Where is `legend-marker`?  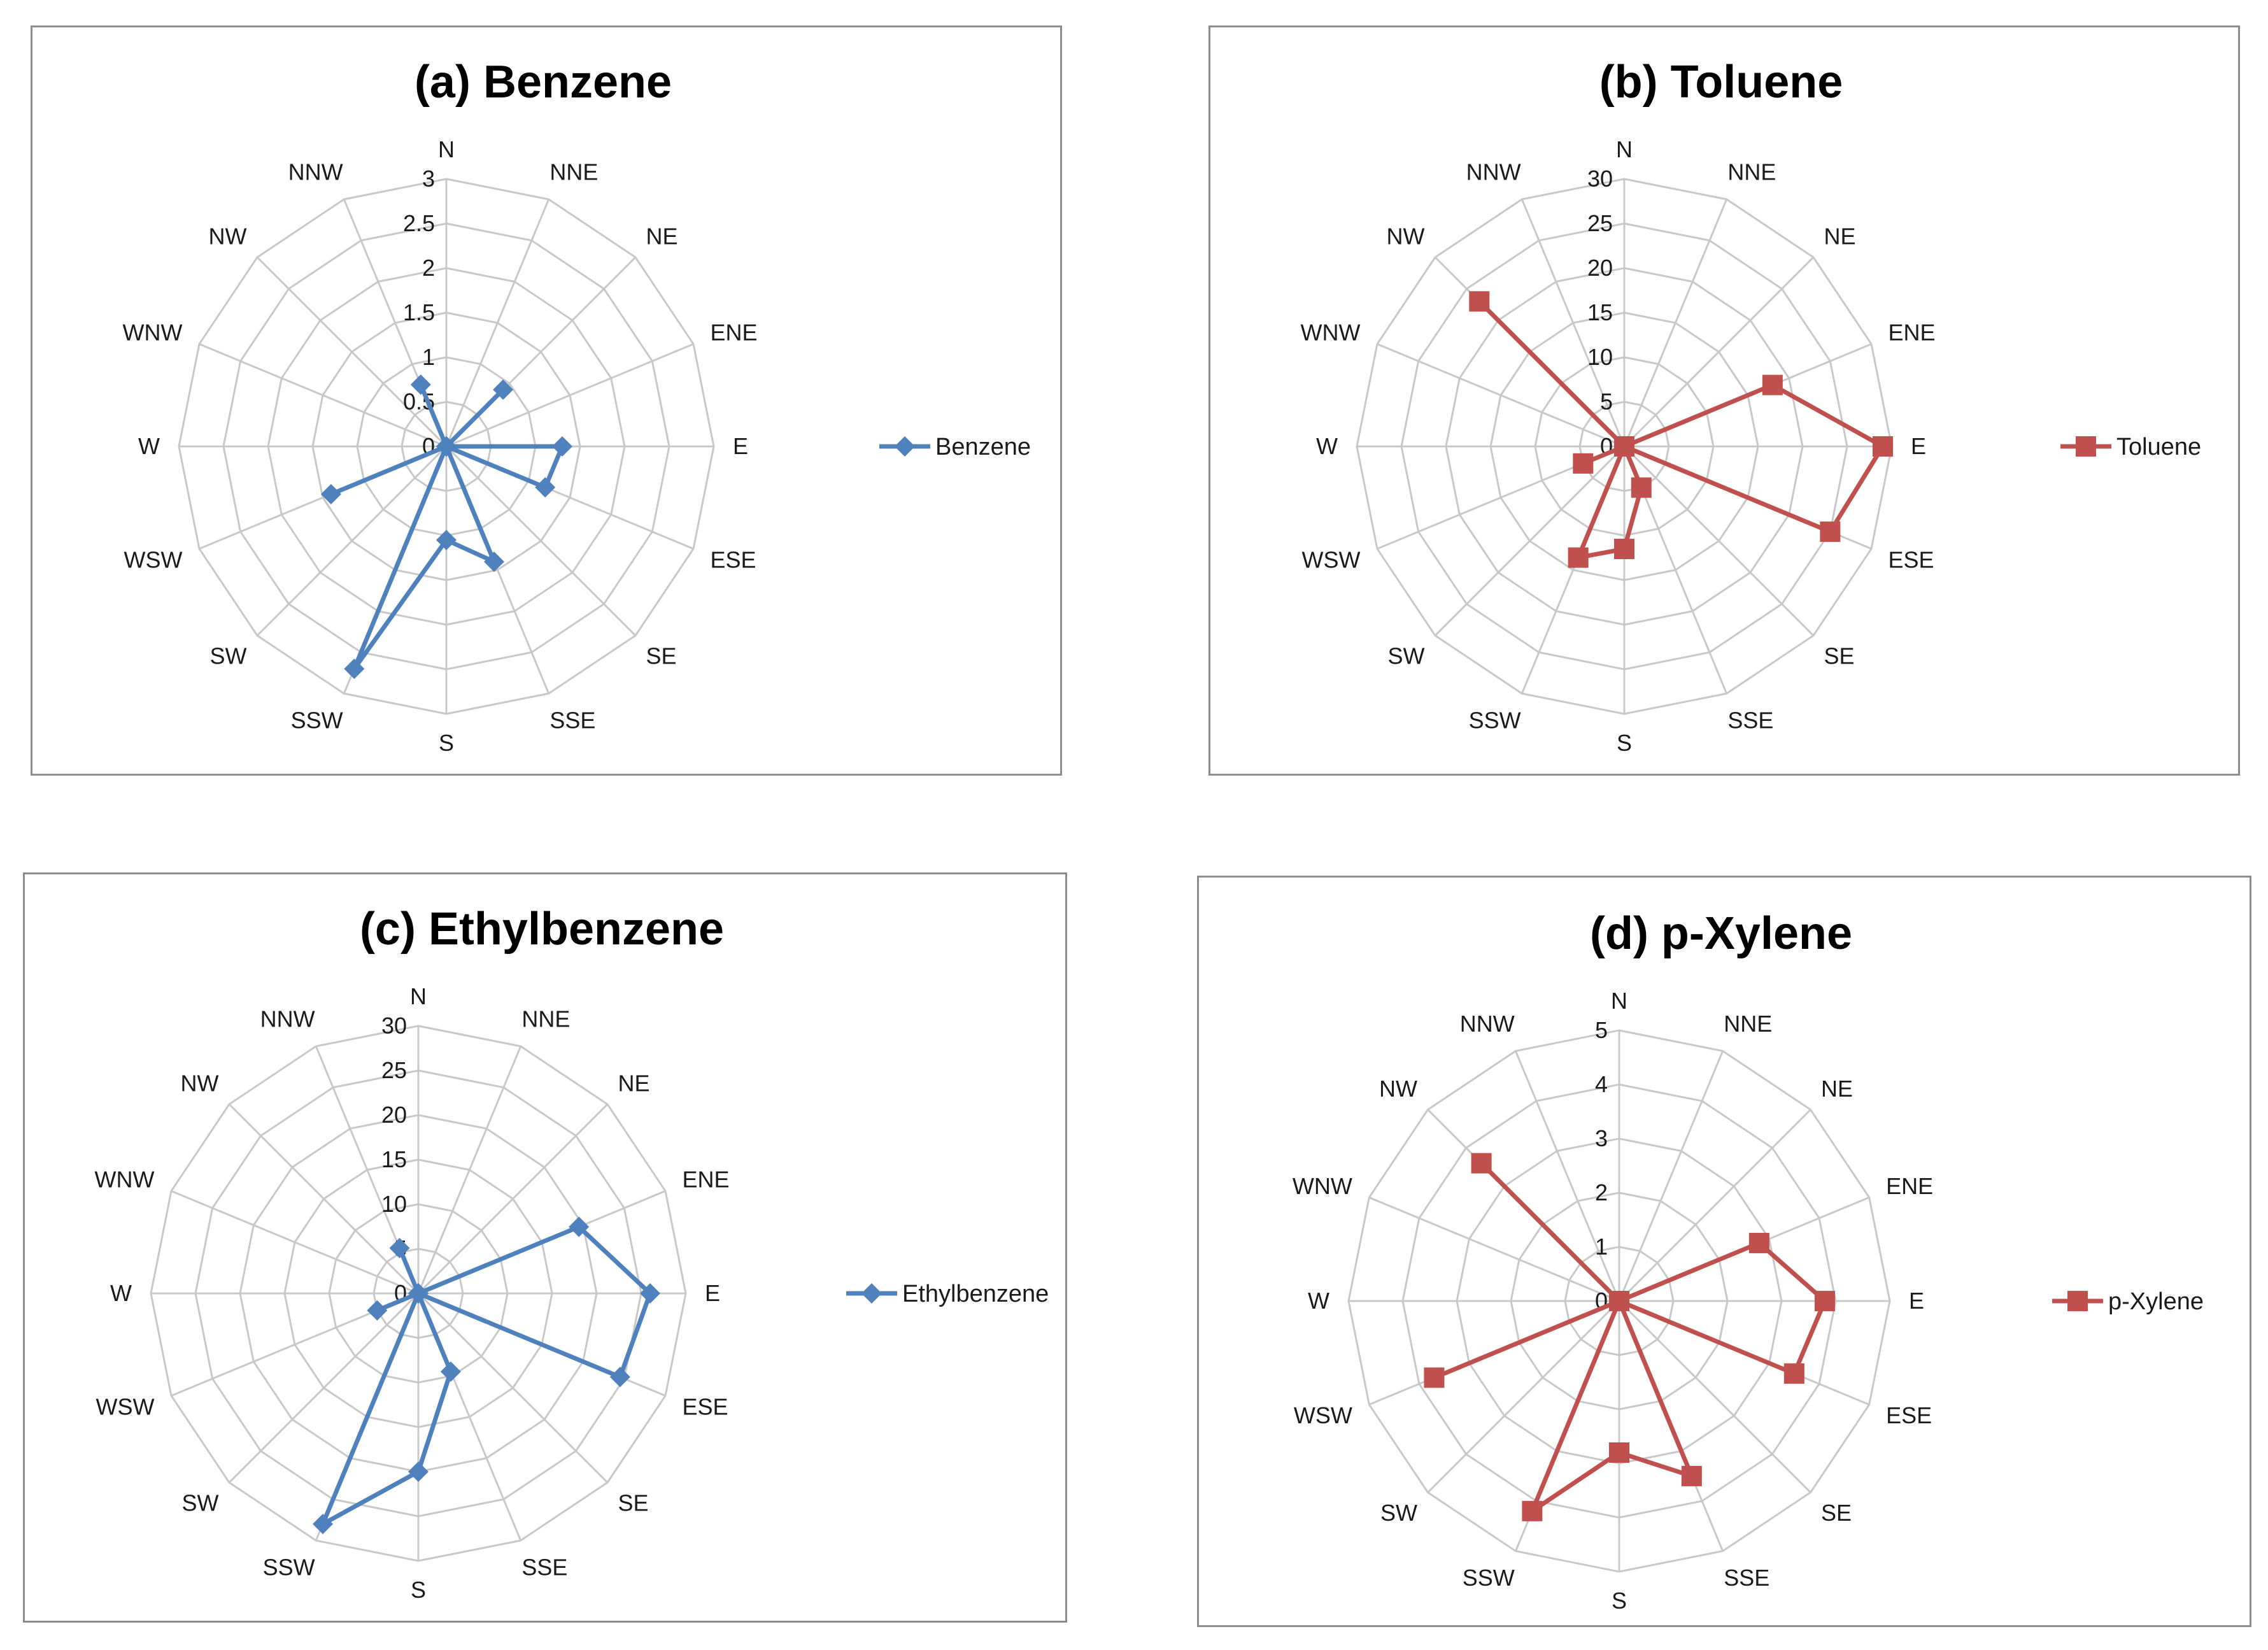
legend-marker is located at coordinates (872, 1294).